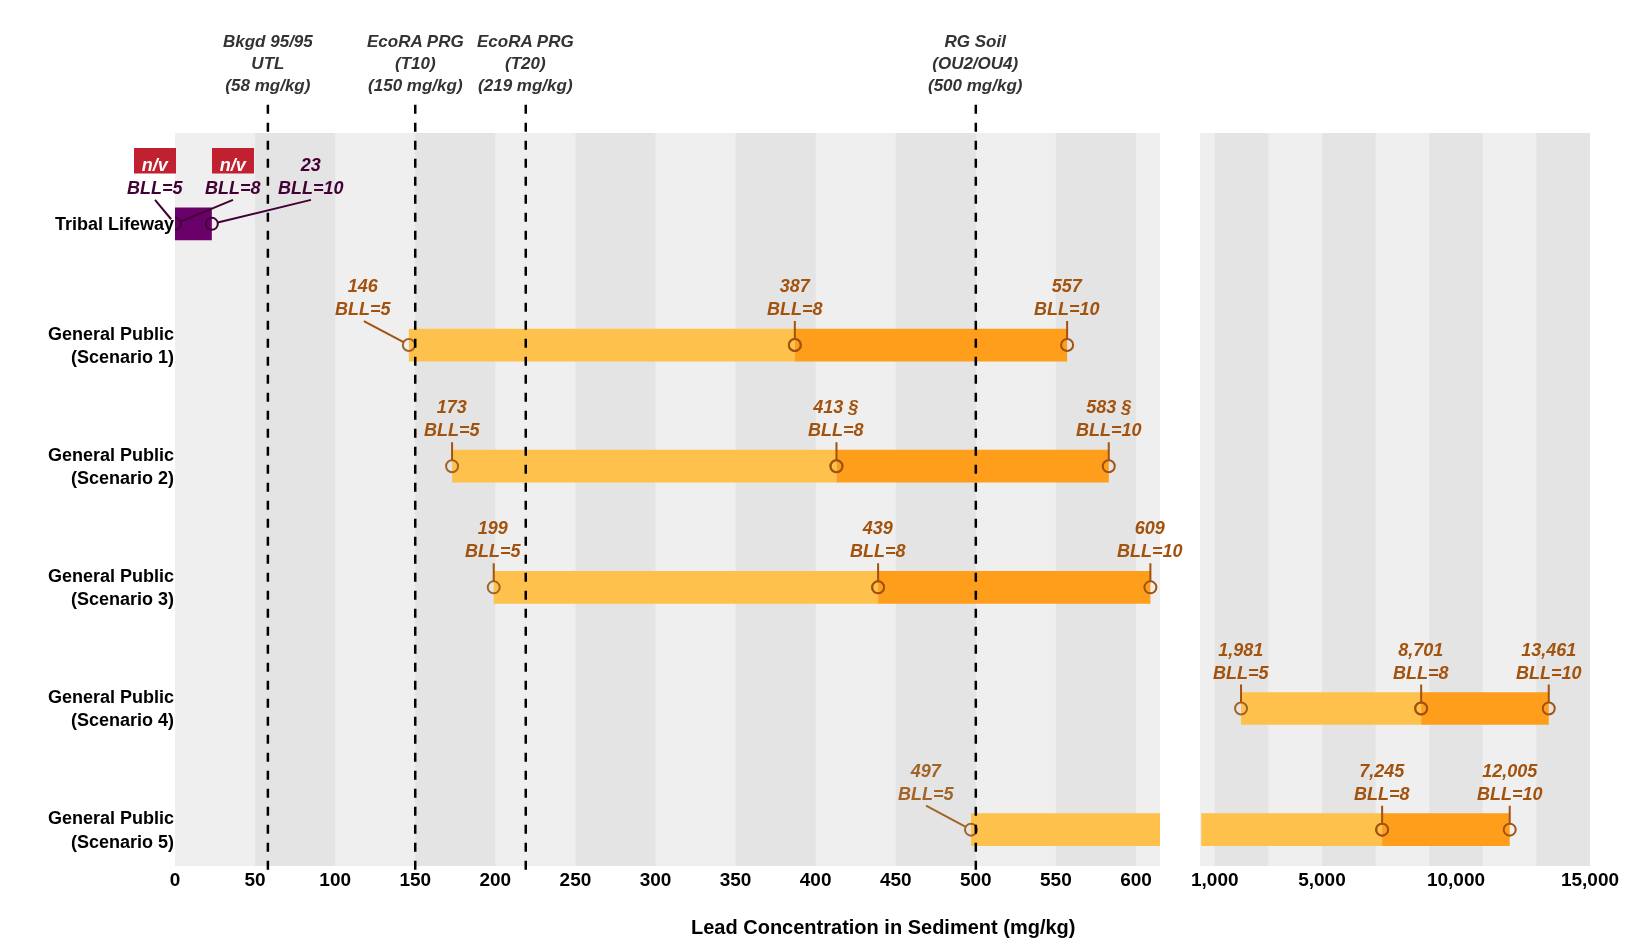 The height and width of the screenshot is (945, 1633). What do you see at coordinates (1109, 419) in the screenshot?
I see `annotation: 583 § BLL=10` at bounding box center [1109, 419].